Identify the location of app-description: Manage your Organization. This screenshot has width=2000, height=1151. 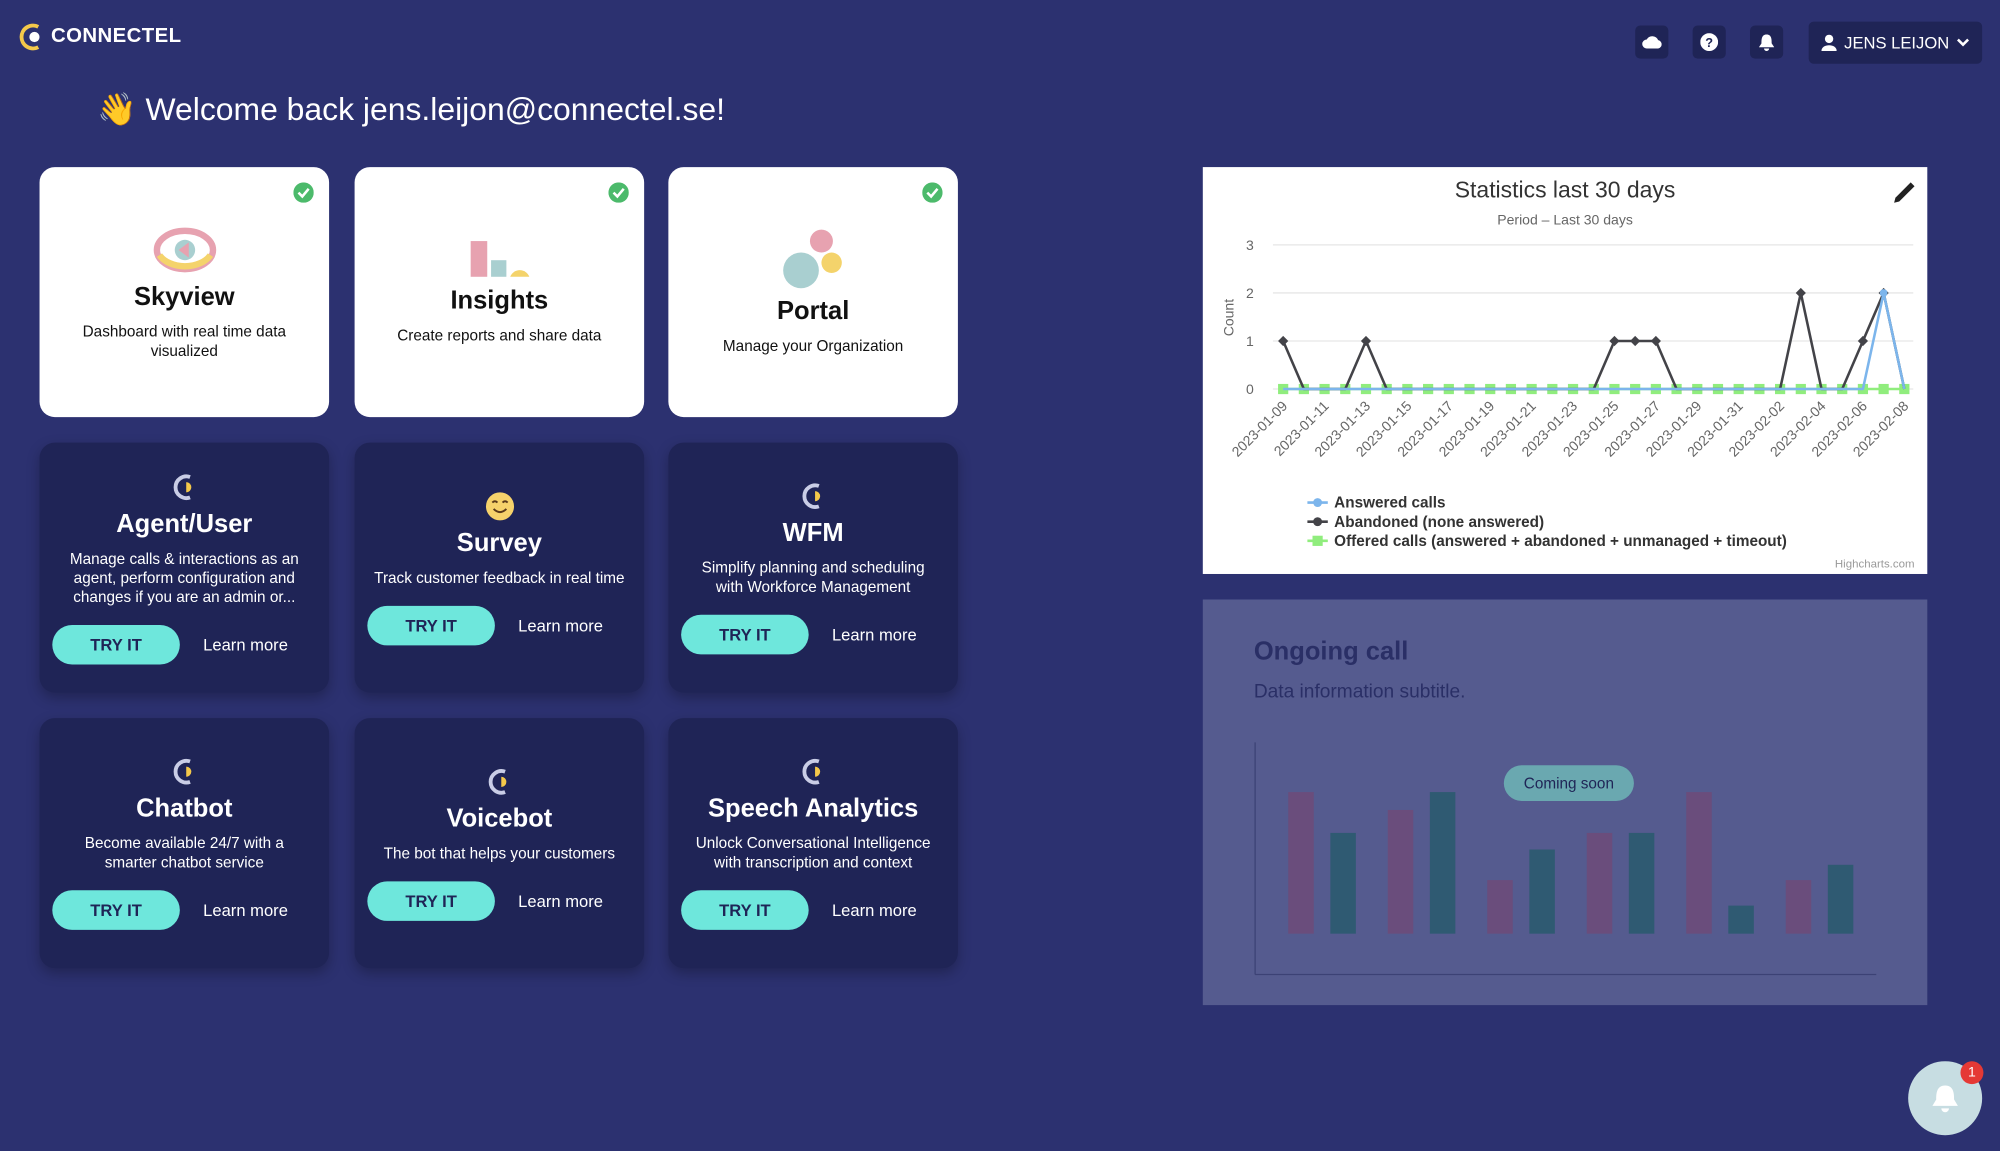
(813, 345).